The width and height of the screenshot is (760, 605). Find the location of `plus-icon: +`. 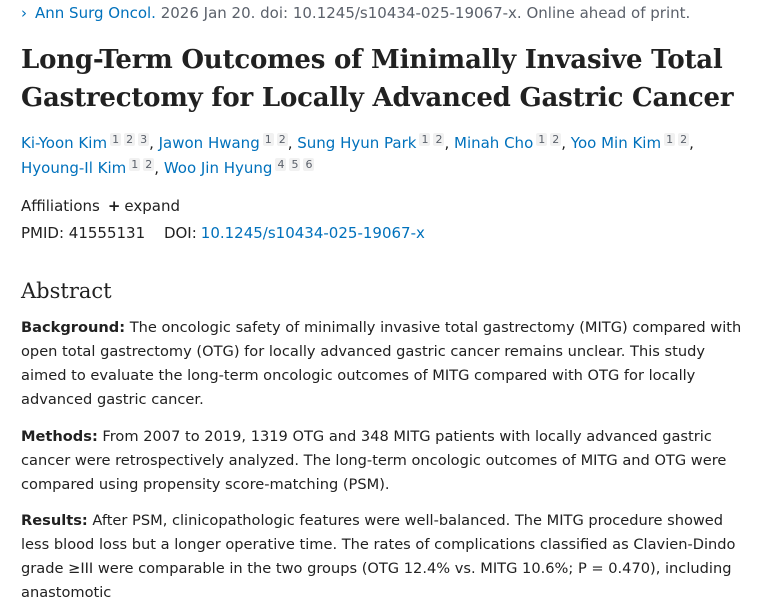

plus-icon: + is located at coordinates (114, 206).